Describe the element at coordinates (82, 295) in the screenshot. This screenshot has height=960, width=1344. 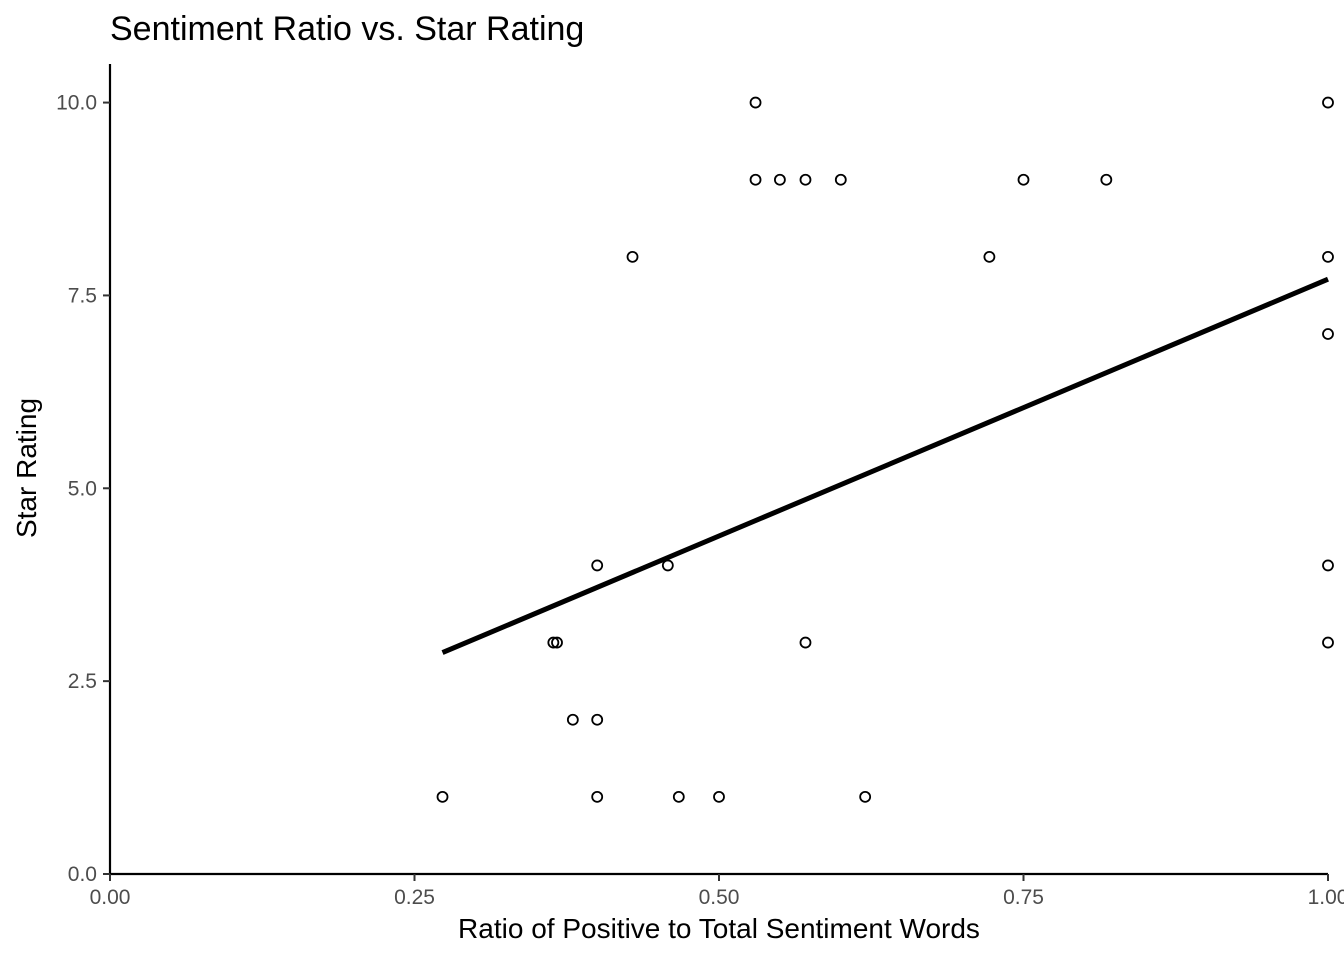
I see `y-tick-label: 7.5` at that location.